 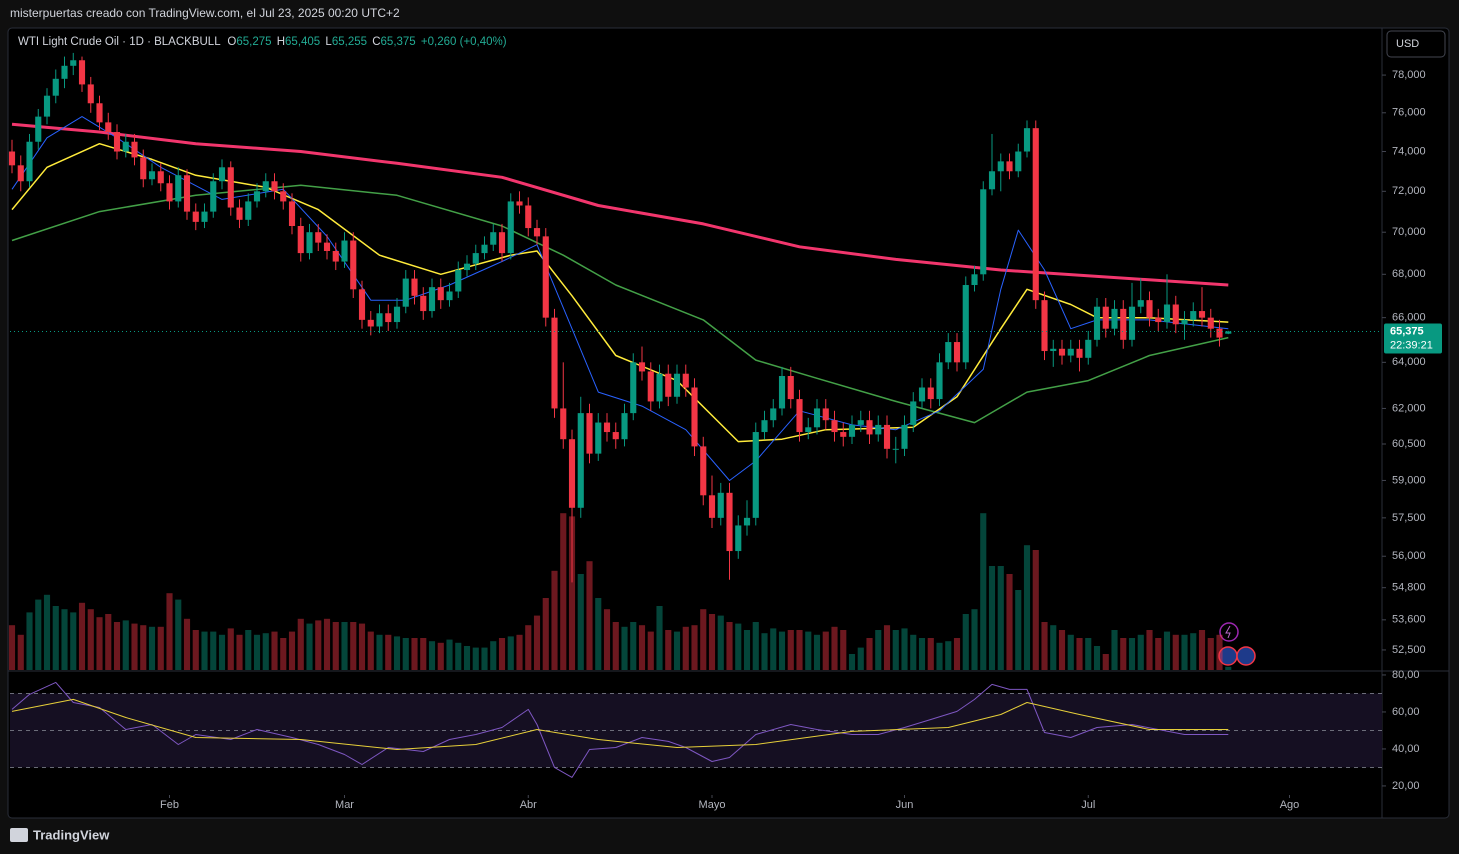 I want to click on rsi-line, so click(x=620, y=729).